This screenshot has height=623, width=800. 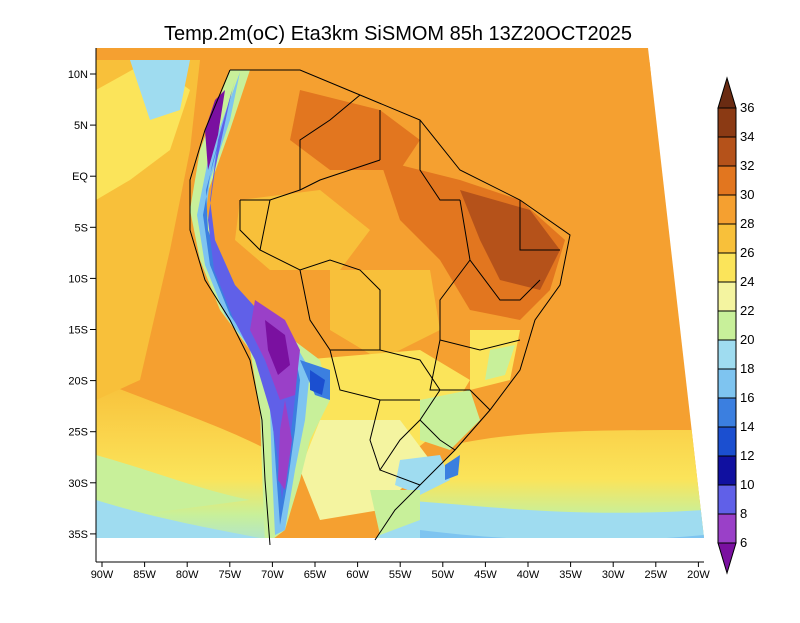 What do you see at coordinates (747, 223) in the screenshot?
I see `colorbar-label: 28` at bounding box center [747, 223].